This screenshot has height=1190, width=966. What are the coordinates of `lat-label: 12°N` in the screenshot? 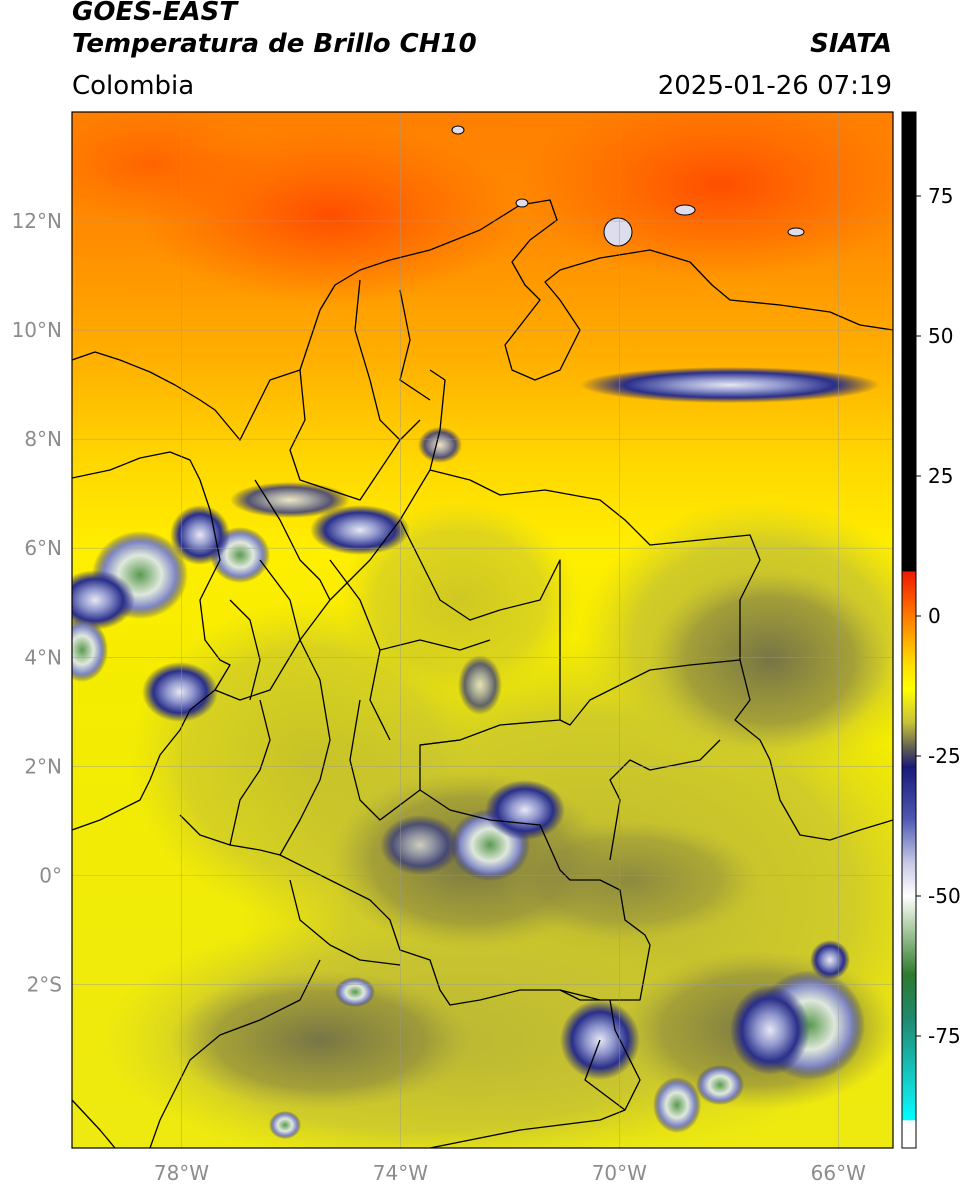 It's located at (37, 221).